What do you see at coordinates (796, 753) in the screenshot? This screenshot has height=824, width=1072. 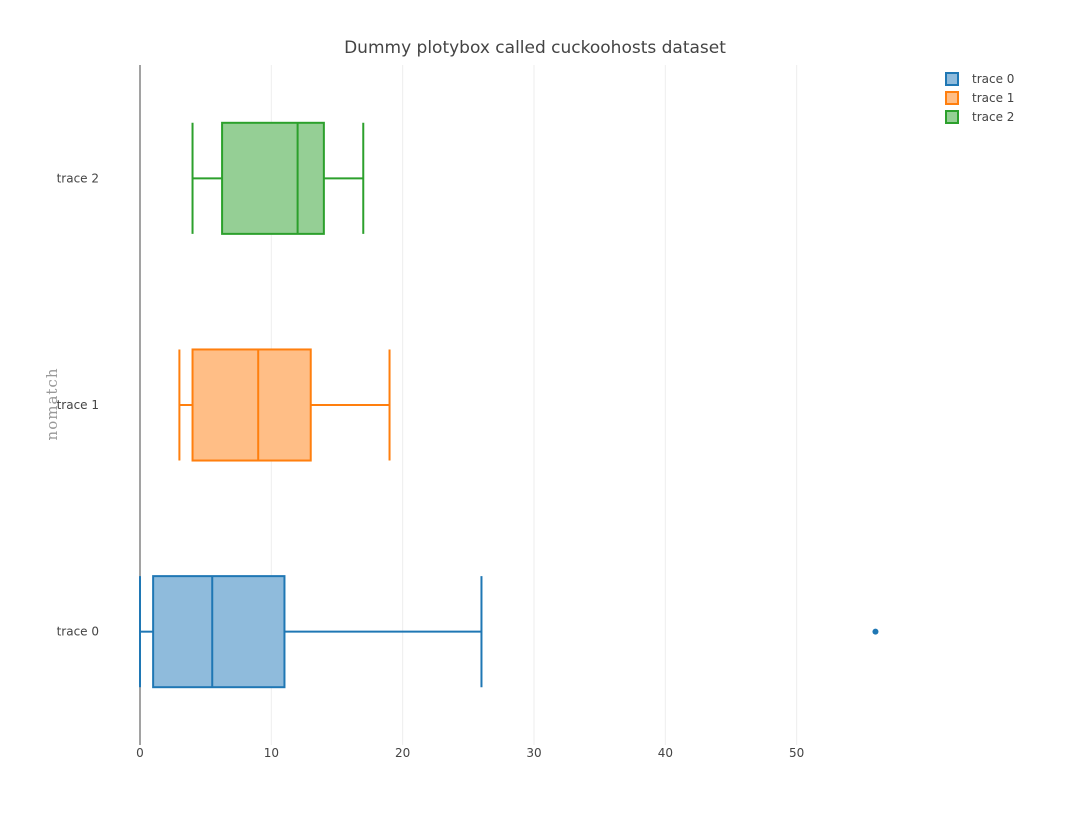 I see `x-tick-label: 50` at bounding box center [796, 753].